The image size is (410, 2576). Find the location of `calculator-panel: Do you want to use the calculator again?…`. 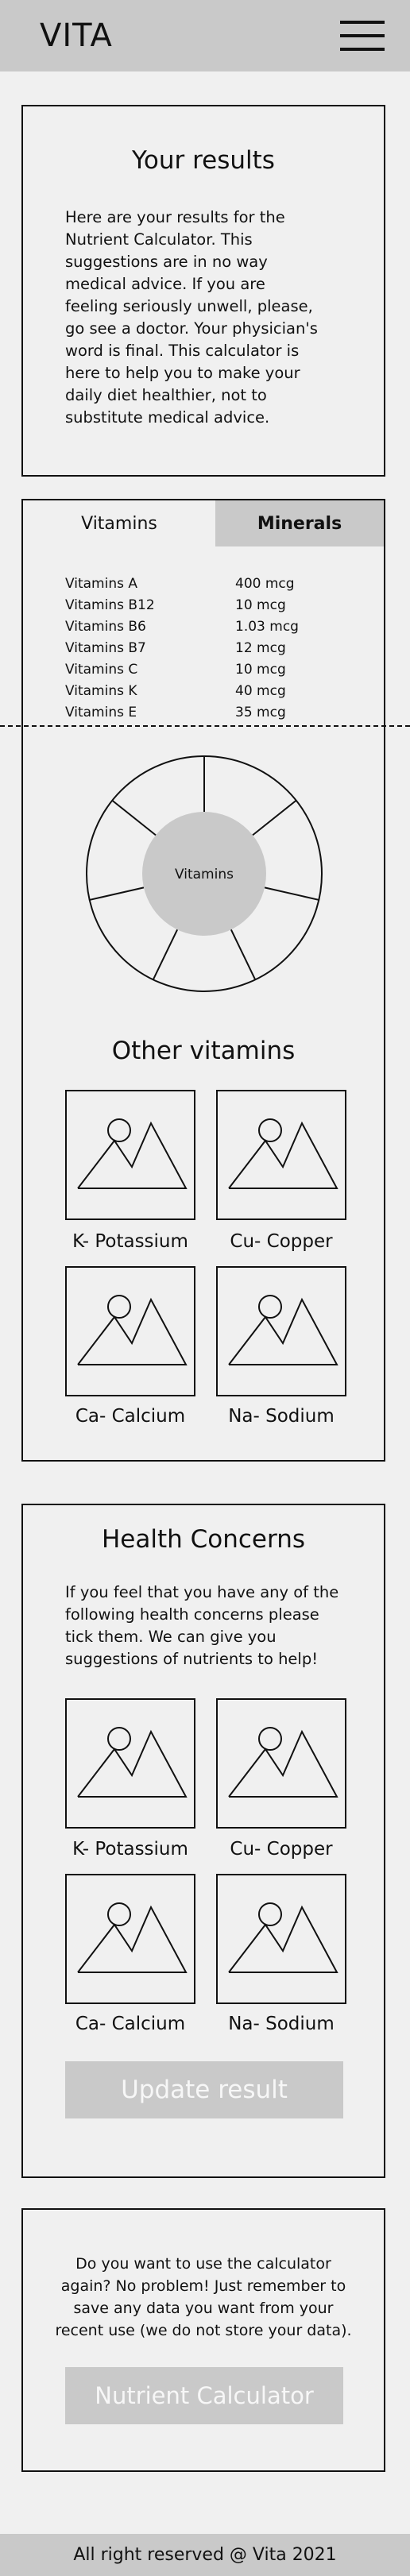

calculator-panel: Do you want to use the calculator again?… is located at coordinates (203, 2340).